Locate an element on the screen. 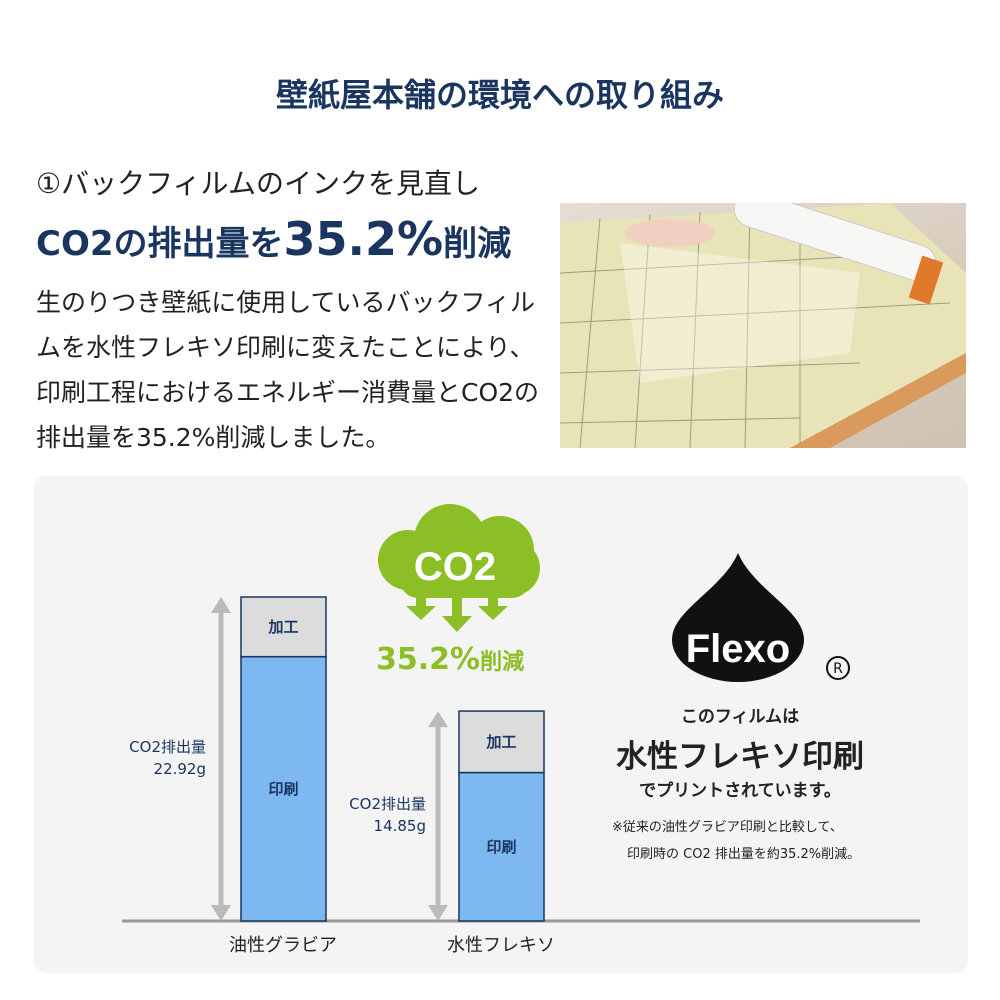 This screenshot has height=1000, width=1000. total-value: 22.92g is located at coordinates (179, 769).